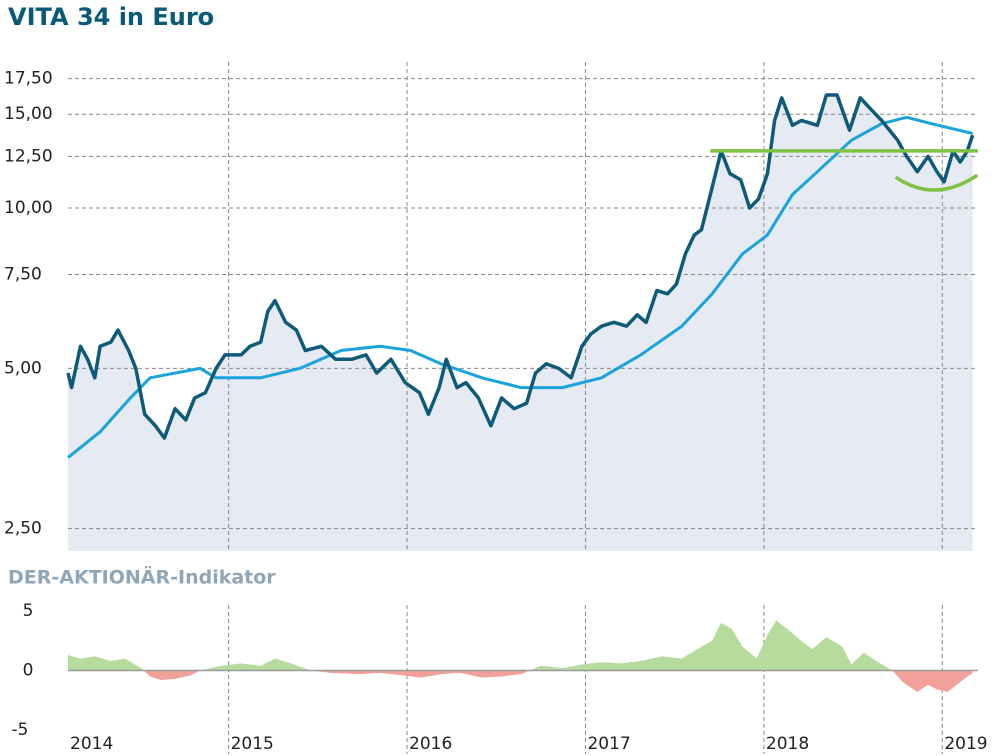  What do you see at coordinates (520, 681) in the screenshot?
I see `indicator-negative` at bounding box center [520, 681].